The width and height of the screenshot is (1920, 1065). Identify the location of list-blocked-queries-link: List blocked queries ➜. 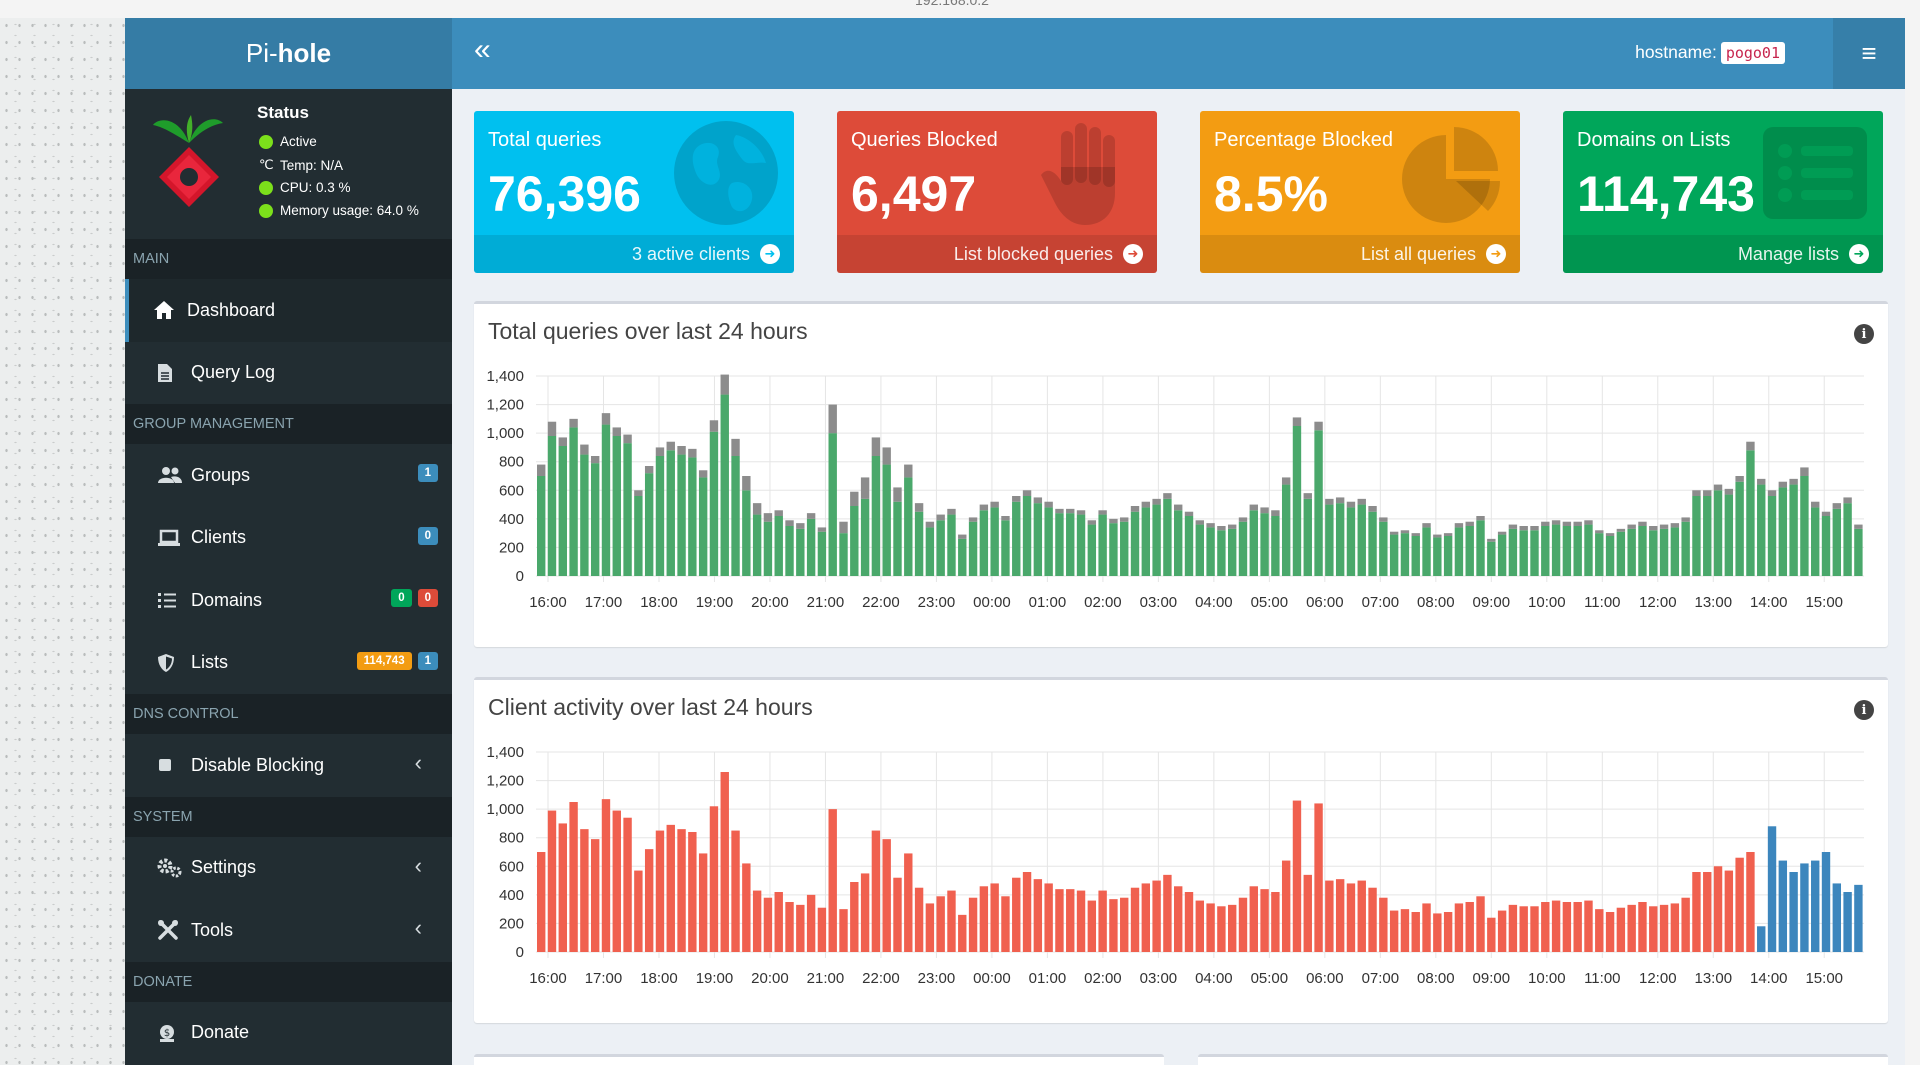
(997, 254).